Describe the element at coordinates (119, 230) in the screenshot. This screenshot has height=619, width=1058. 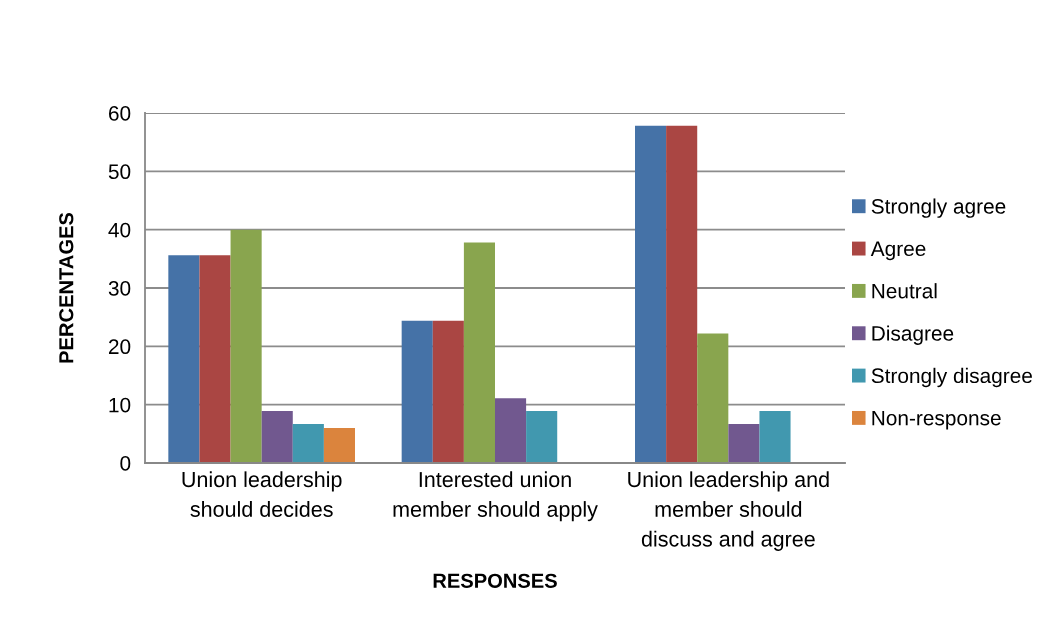
I see `y-tick-label: 40` at that location.